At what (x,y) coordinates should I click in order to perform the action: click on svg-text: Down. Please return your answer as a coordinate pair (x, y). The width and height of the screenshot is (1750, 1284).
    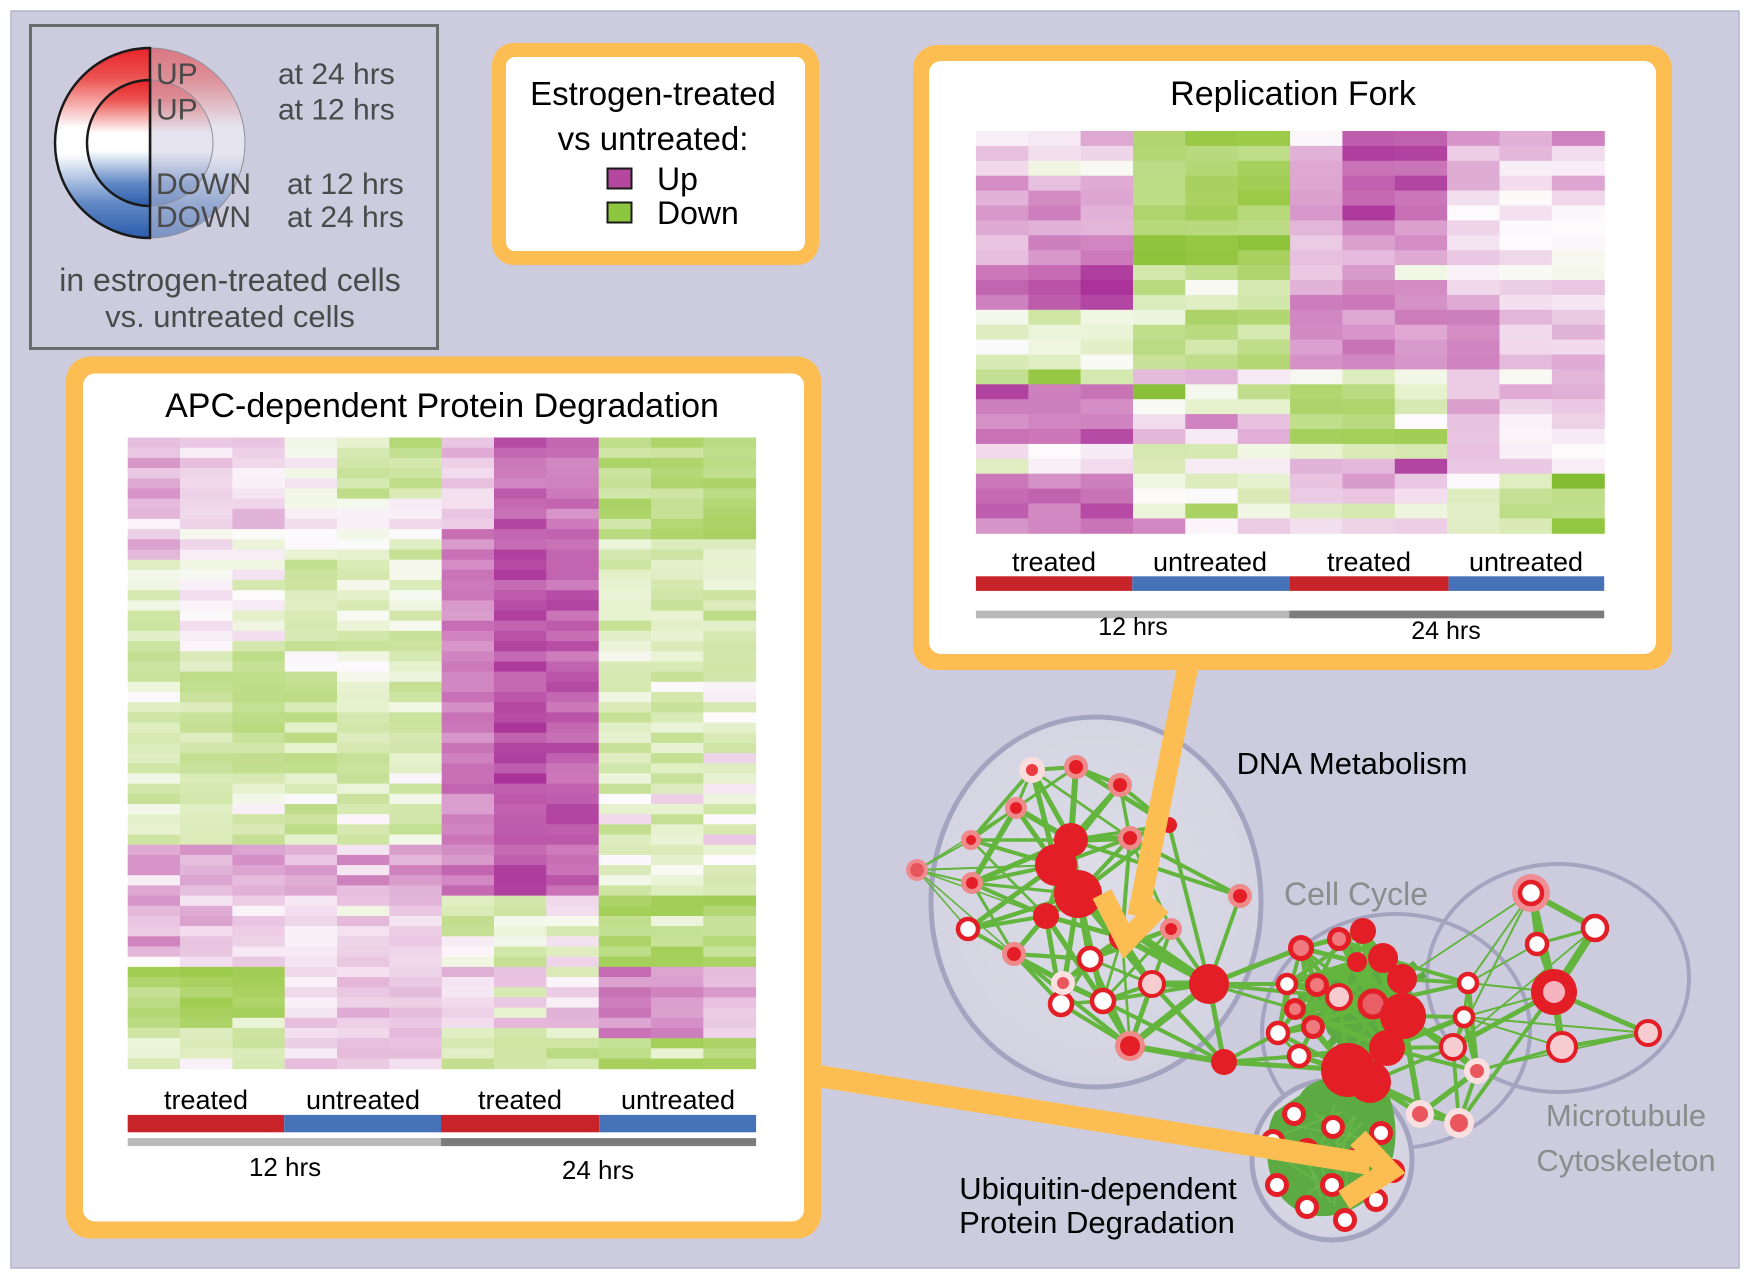
    Looking at the image, I should click on (698, 213).